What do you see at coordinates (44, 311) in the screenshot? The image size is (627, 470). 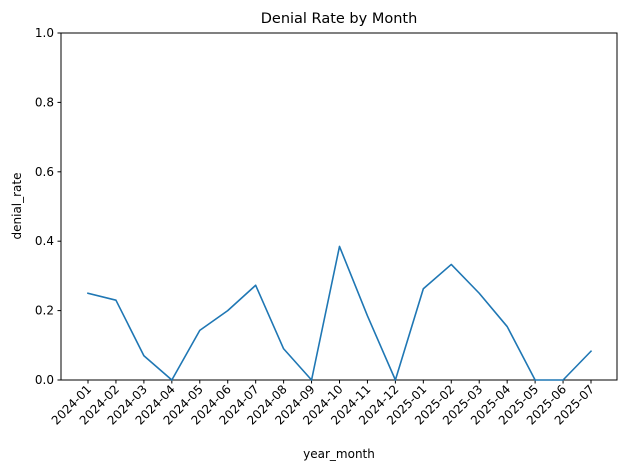 I see `y-tick-label: 0.2` at bounding box center [44, 311].